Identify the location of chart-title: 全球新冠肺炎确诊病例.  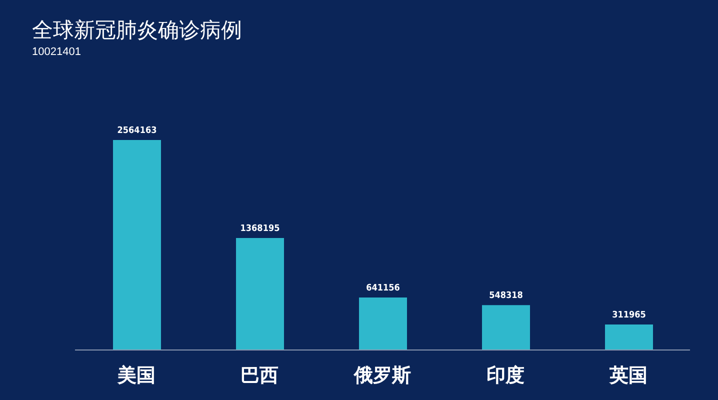
(137, 30).